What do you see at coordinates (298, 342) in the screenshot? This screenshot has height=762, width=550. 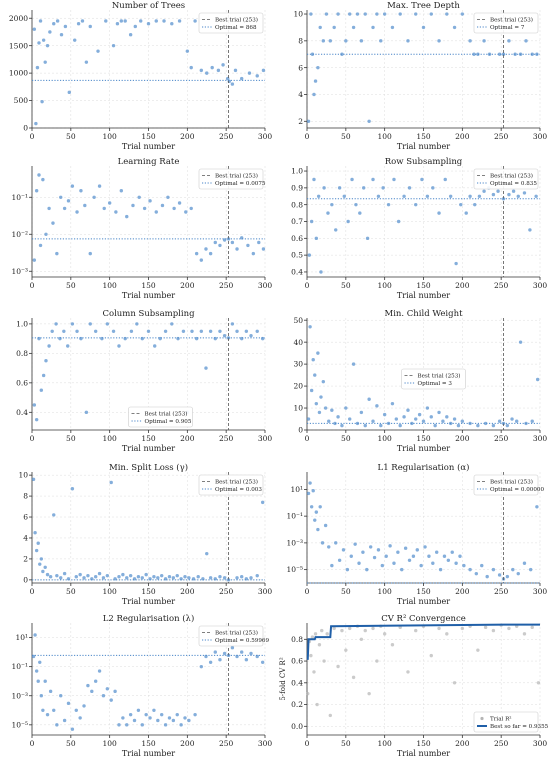 I see `y-tick-label: 40` at bounding box center [298, 342].